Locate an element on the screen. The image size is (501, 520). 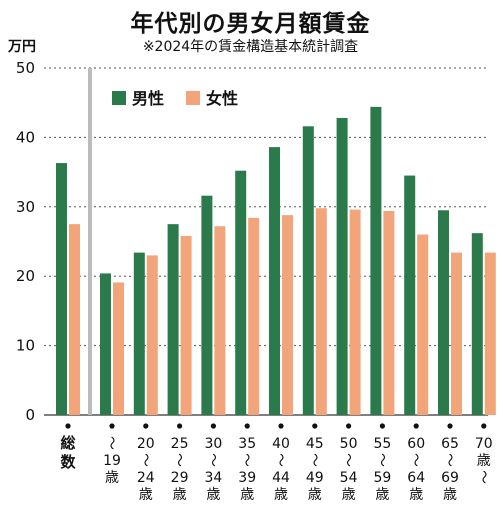
x-tick-label: 25〜 29歳 is located at coordinates (180, 463).